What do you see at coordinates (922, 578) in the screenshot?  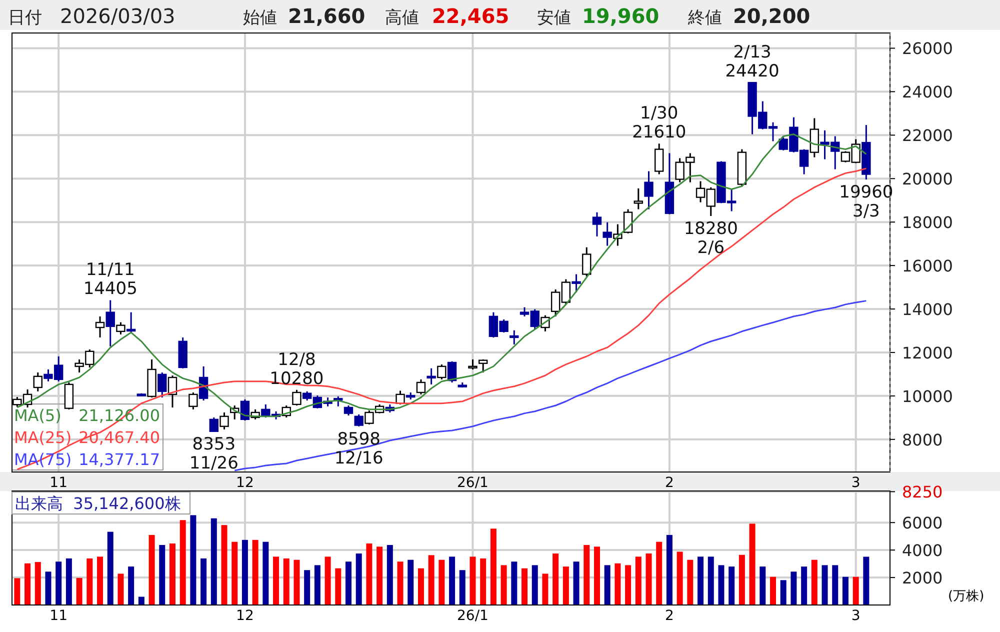 I see `y-tick-label: 2000` at bounding box center [922, 578].